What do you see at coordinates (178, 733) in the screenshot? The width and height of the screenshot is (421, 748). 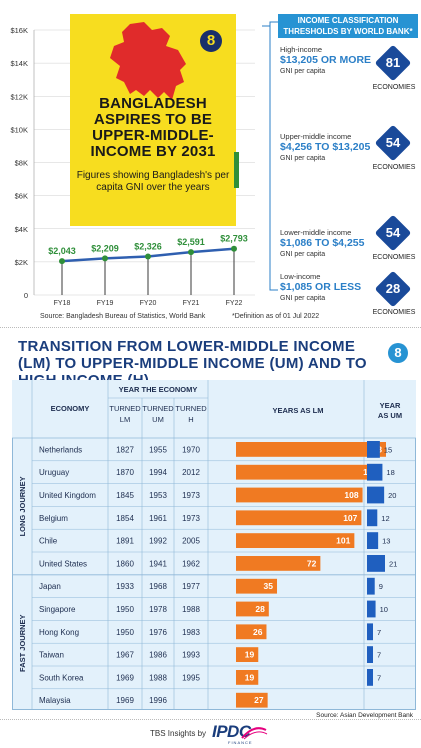 I see `footer-credit: TBS Insights by` at bounding box center [178, 733].